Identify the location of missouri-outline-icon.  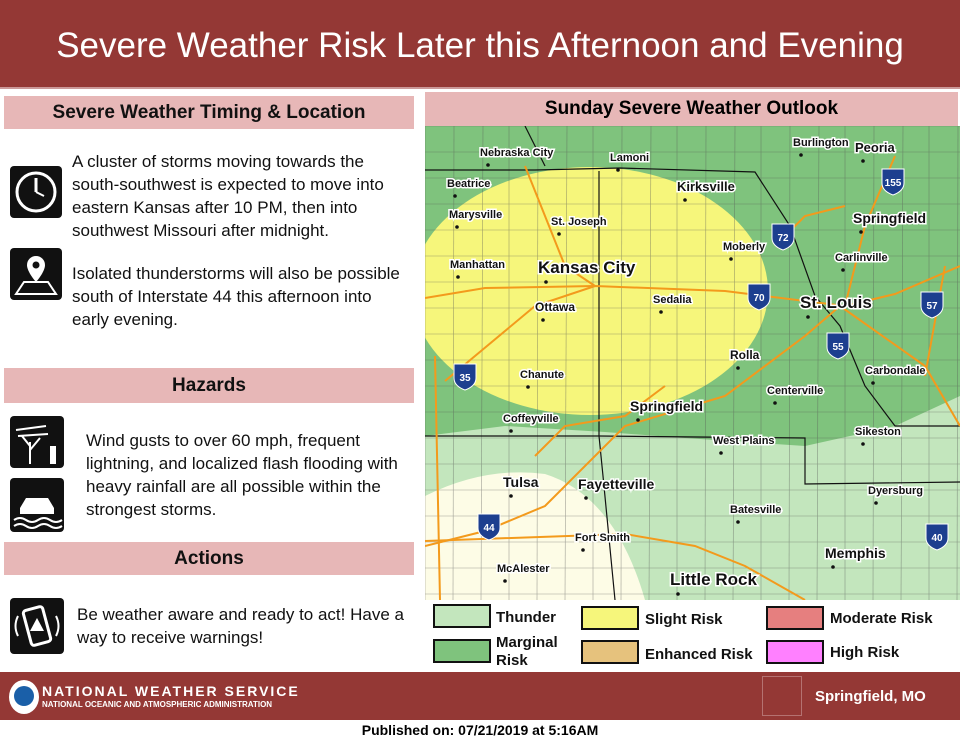
(782, 696).